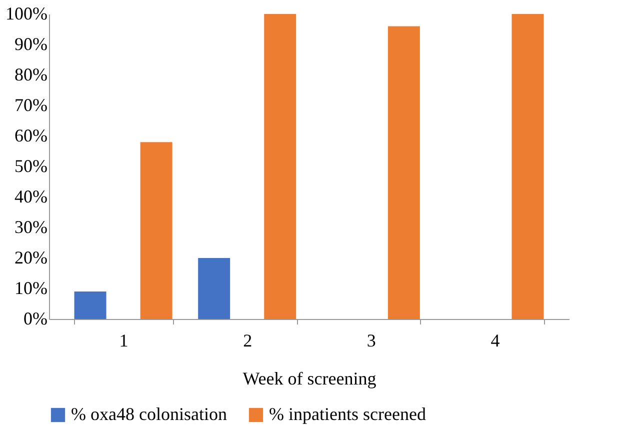  Describe the element at coordinates (31, 227) in the screenshot. I see `y-tick-label: 30%` at that location.